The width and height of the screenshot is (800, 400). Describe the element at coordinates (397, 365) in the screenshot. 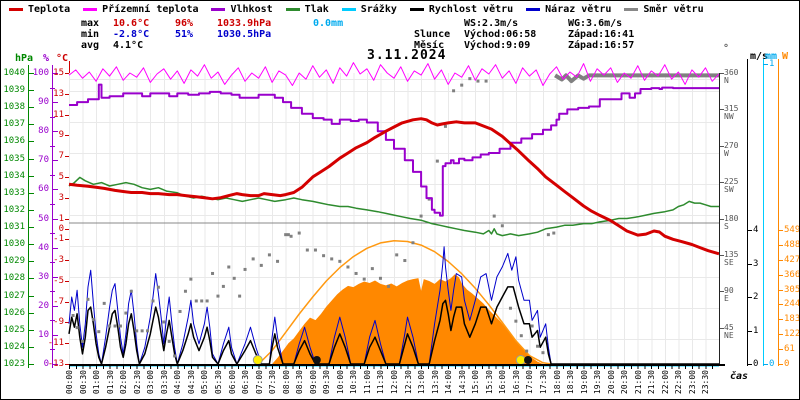

I see `time-axis-line` at that location.